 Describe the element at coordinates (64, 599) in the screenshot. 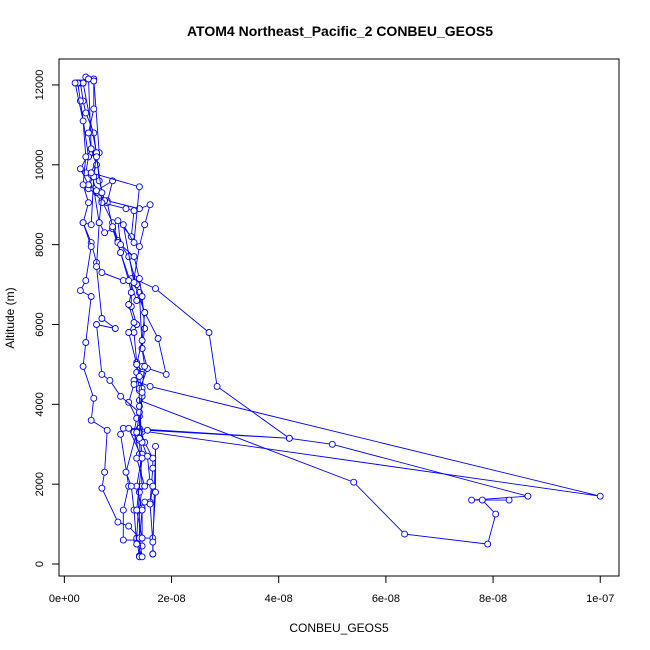

I see `x-tick-label: 0e+00` at that location.